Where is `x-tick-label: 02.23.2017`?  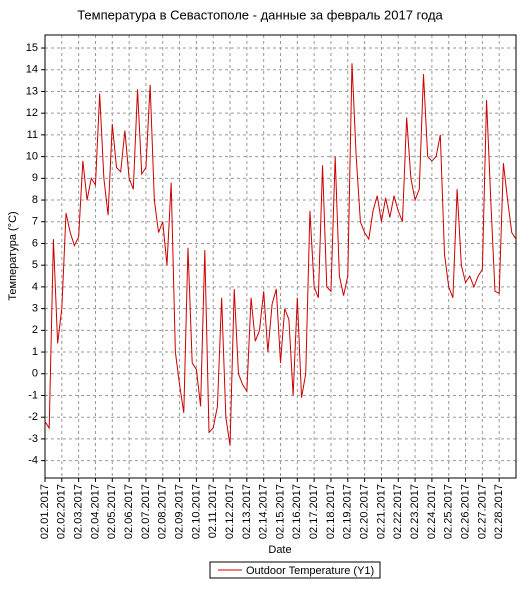
x-tick-label: 02.23.2017 is located at coordinates (415, 511).